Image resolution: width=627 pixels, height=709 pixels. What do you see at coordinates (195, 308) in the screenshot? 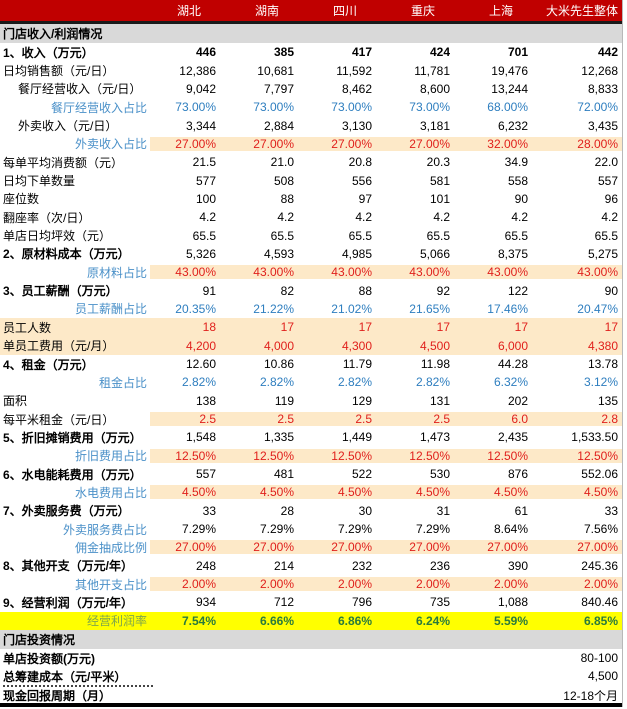
I see `cell-value: 20.35%` at bounding box center [195, 308].